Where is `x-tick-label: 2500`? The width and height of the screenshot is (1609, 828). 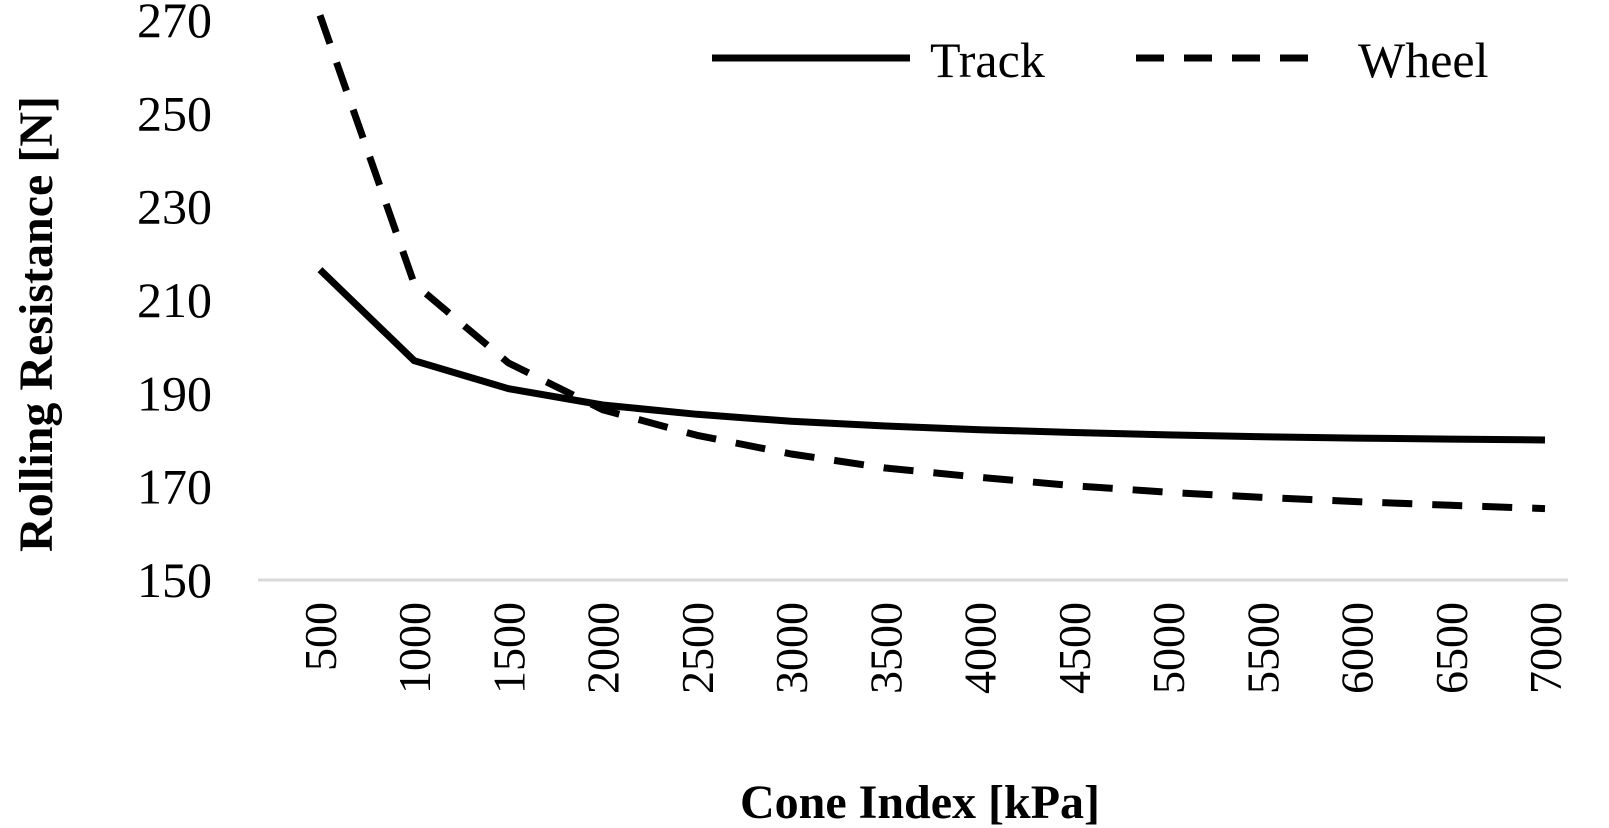
x-tick-label: 2500 is located at coordinates (697, 648).